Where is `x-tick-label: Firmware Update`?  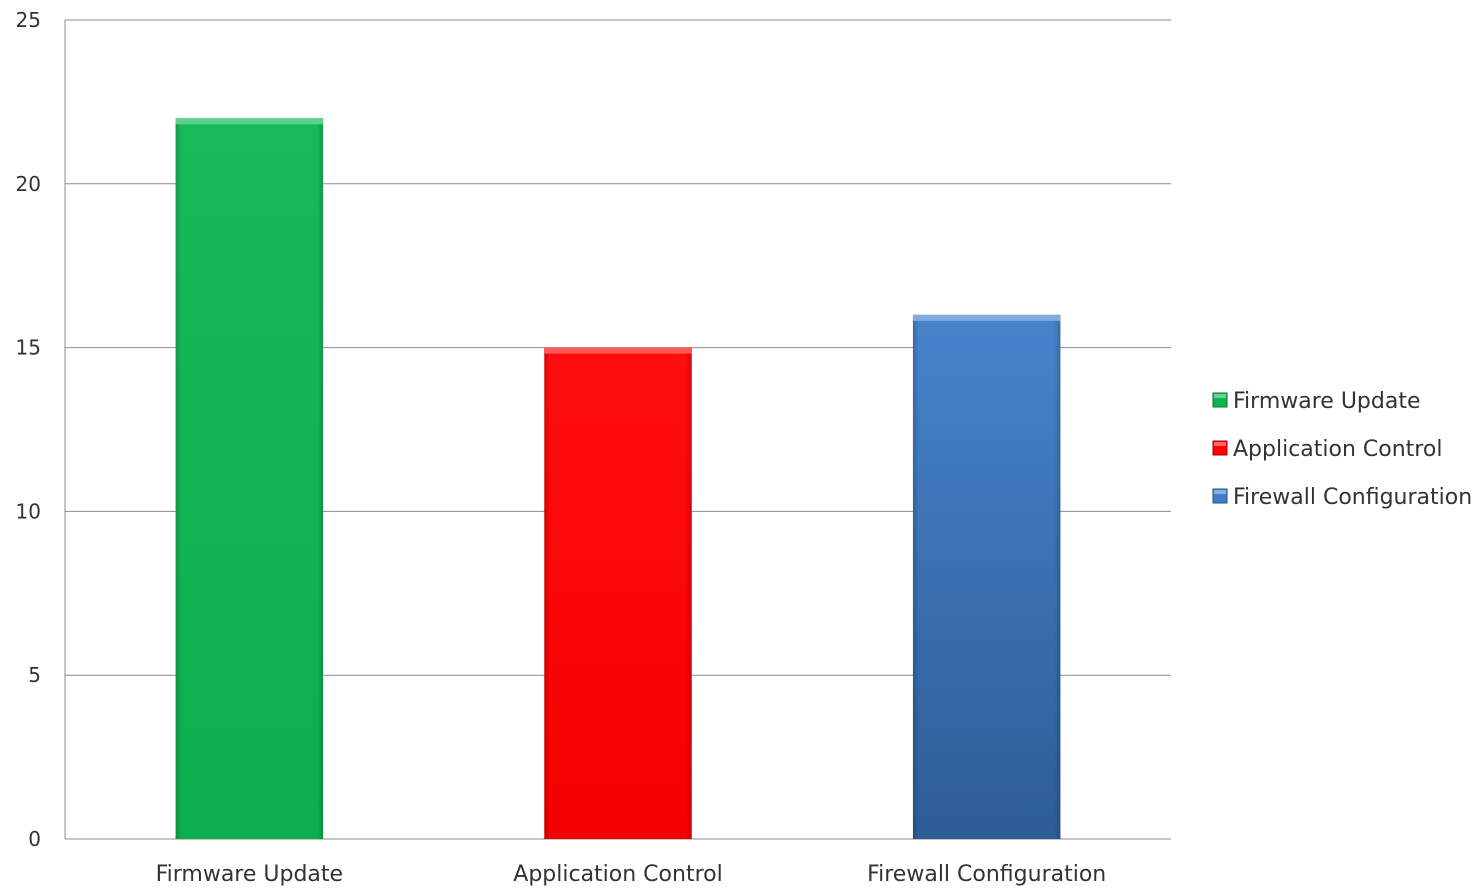
x-tick-label: Firmware Update is located at coordinates (250, 874).